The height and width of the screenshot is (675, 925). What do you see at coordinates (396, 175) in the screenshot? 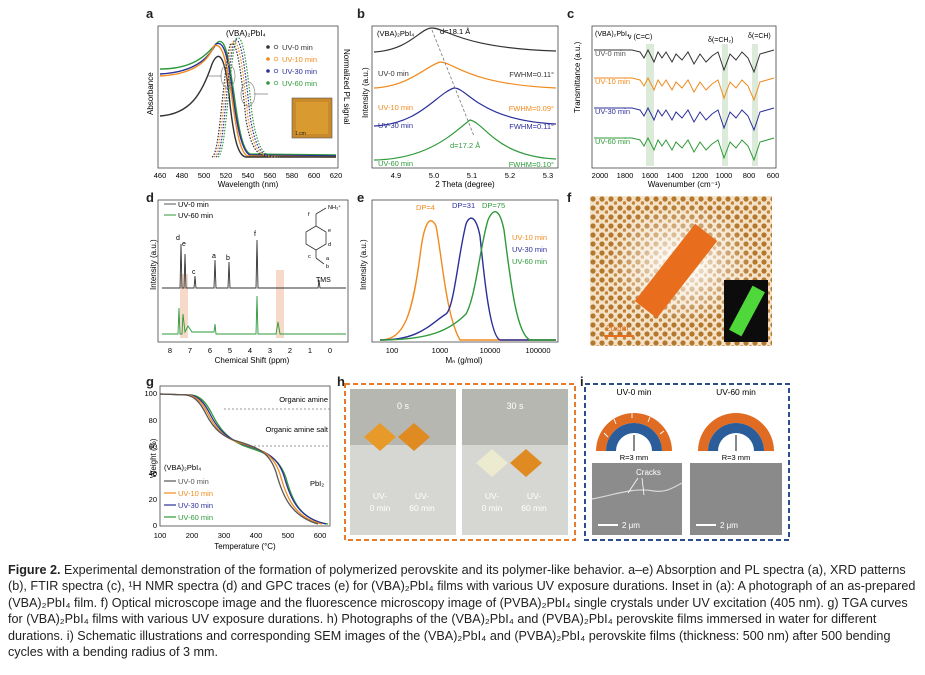
I see `svg-text: 4.9` at bounding box center [396, 175].